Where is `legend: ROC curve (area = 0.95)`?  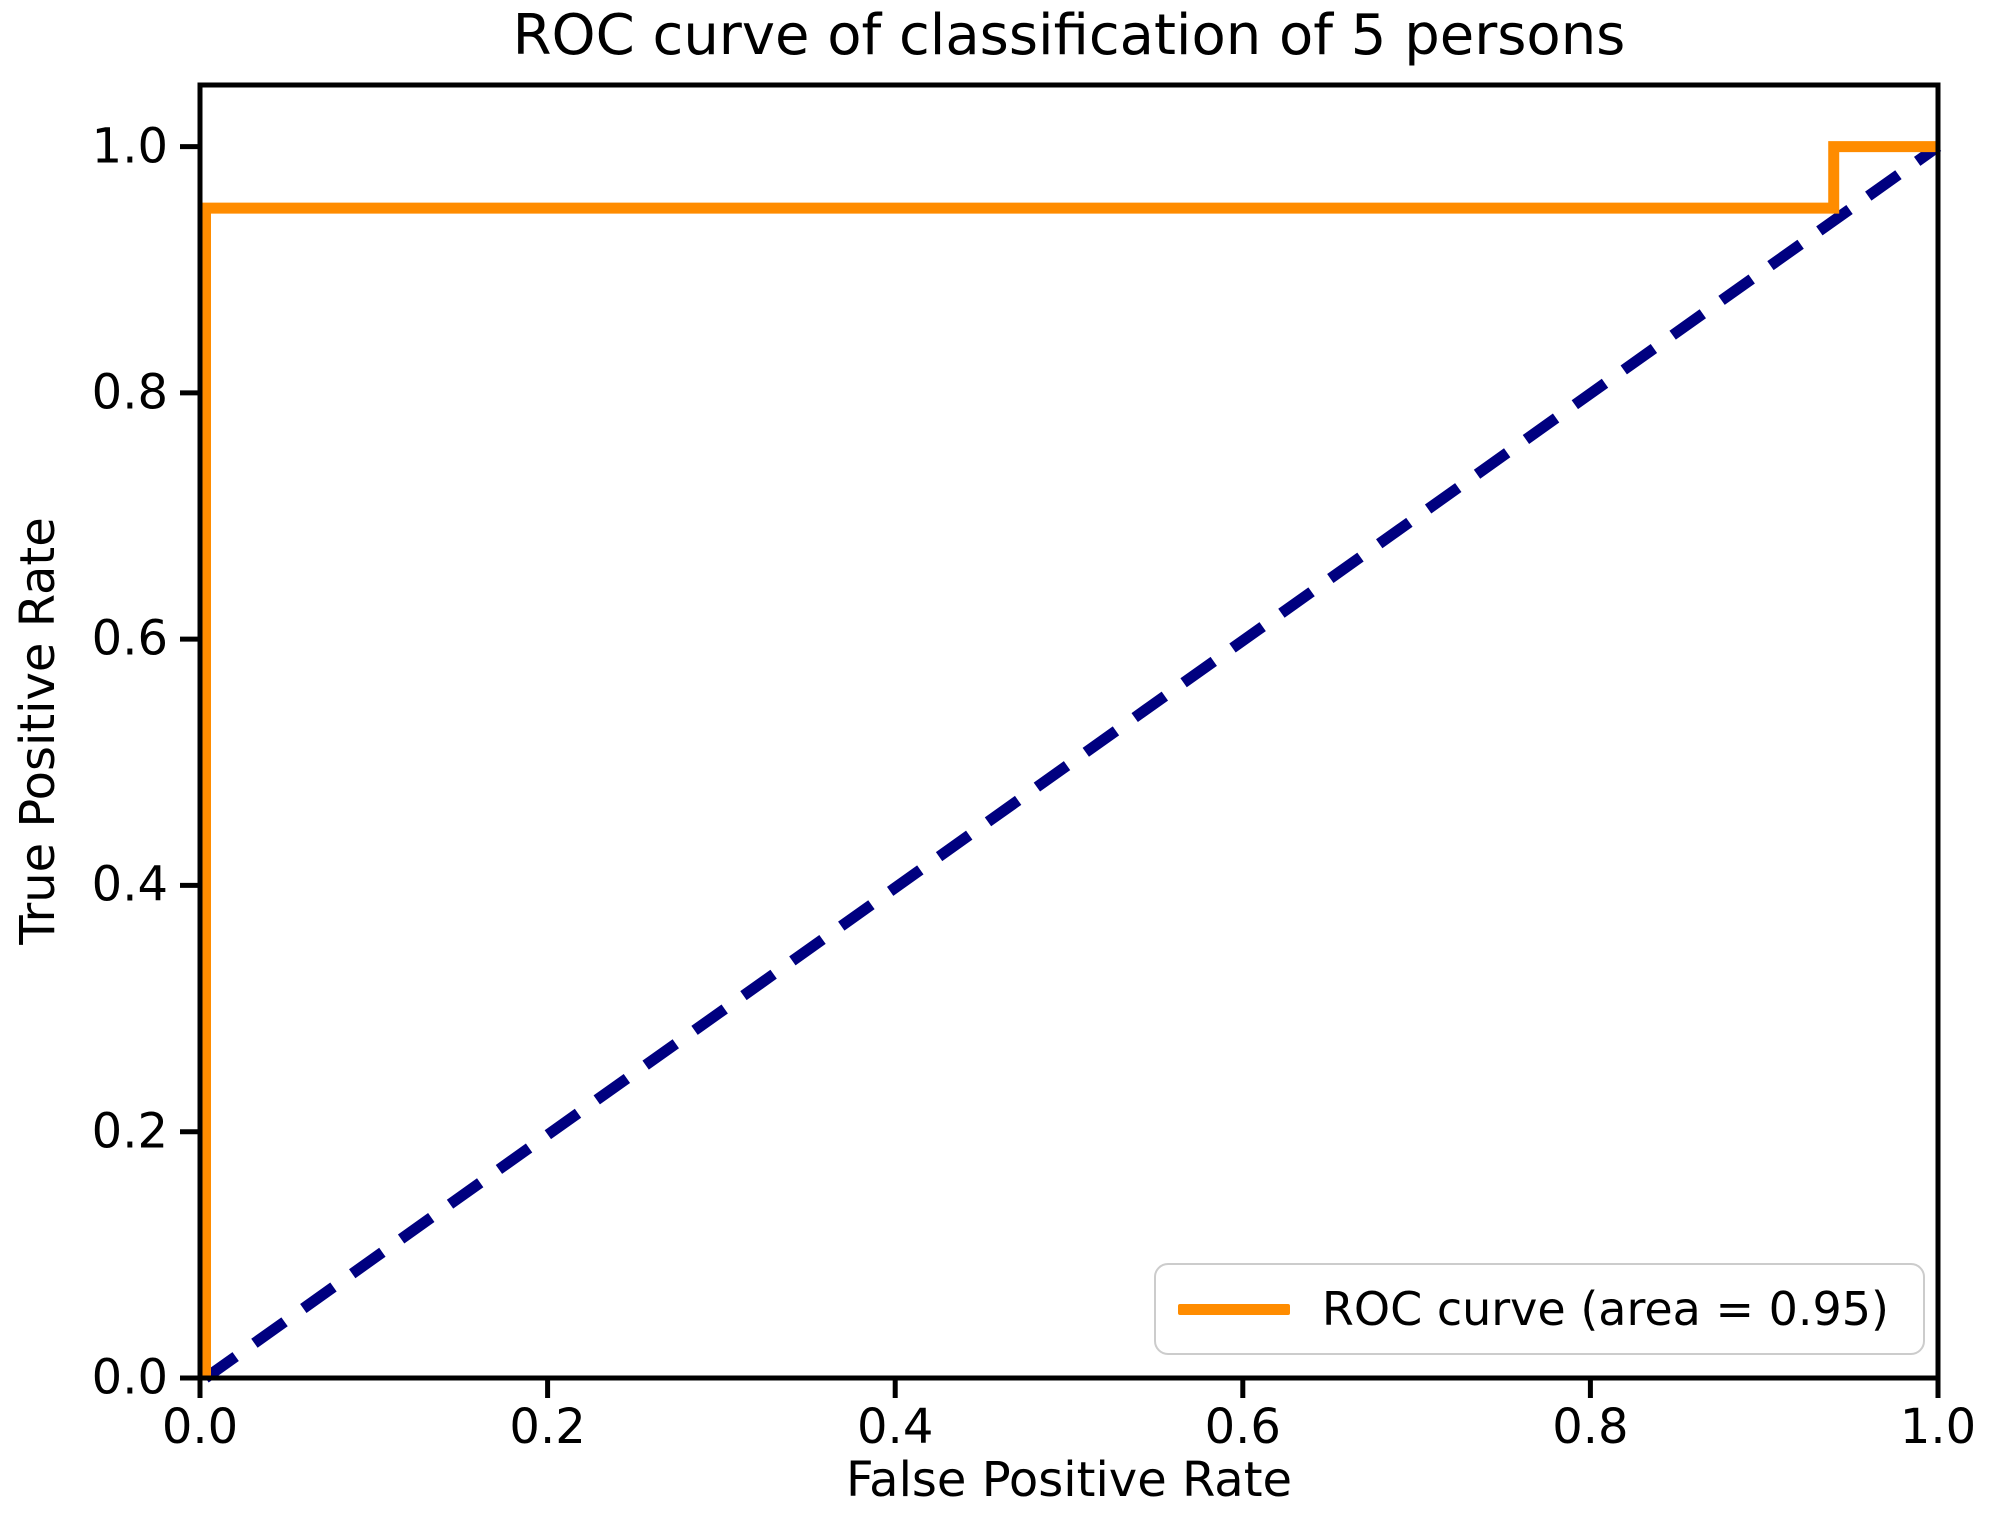
legend: ROC curve (area = 0.95) is located at coordinates (1539, 1309).